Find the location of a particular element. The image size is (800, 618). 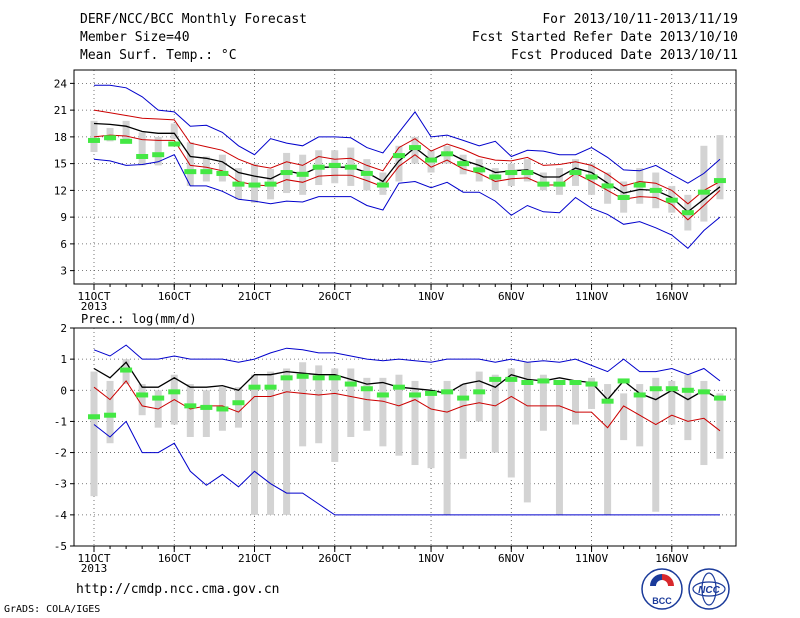

series-p90-line is located at coordinates (407, 157).